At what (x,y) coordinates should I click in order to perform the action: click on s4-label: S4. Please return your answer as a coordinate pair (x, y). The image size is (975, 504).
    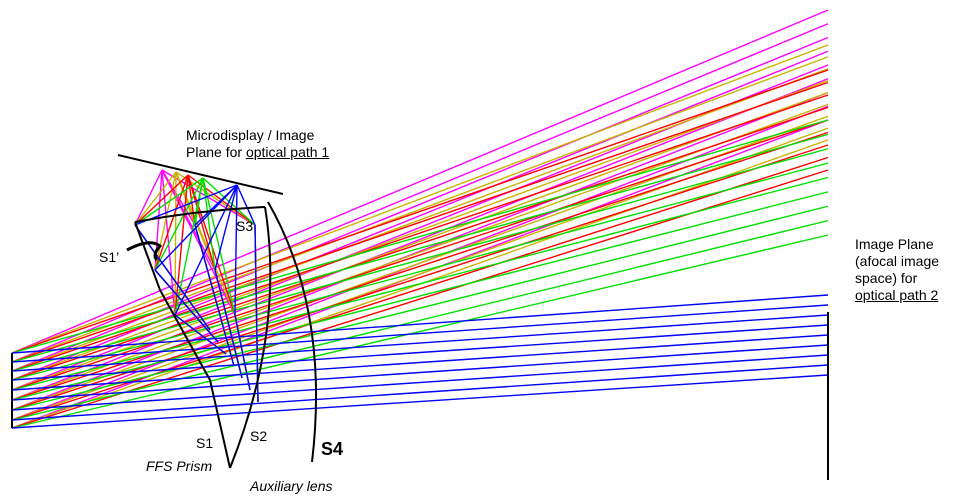
    Looking at the image, I should click on (332, 449).